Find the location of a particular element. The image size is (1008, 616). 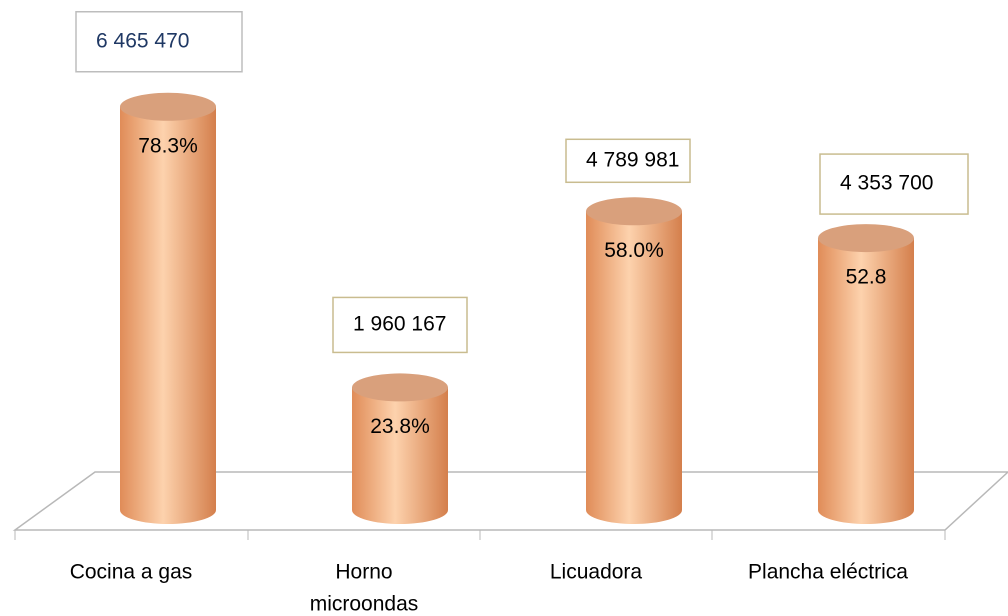

x-tick-label: Cocina a gas is located at coordinates (131, 572).